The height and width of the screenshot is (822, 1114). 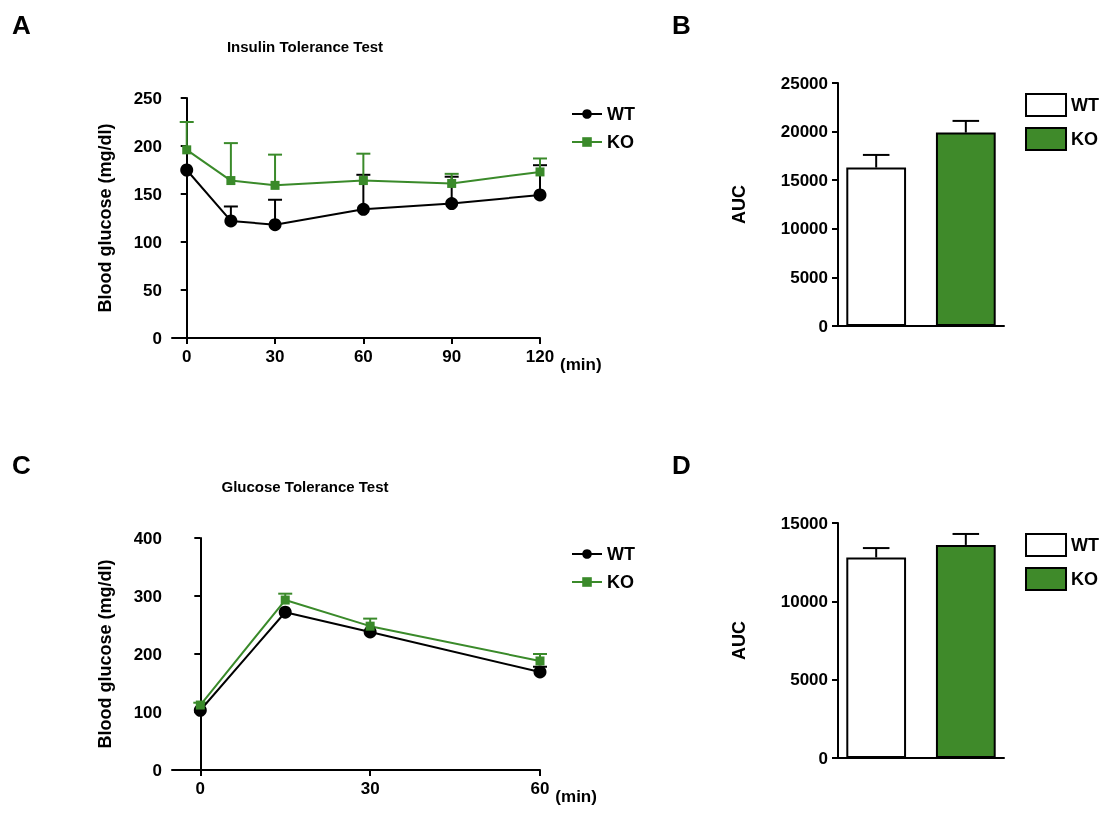 I want to click on y-tick-label: 25000, so click(x=804, y=83).